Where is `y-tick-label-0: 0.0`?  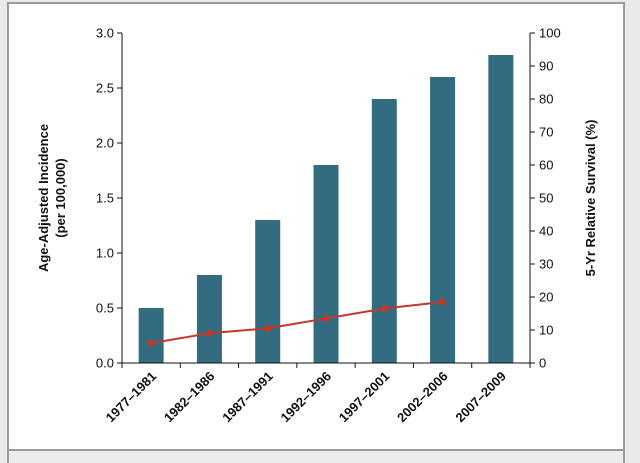 y-tick-label-0: 0.0 is located at coordinates (105, 363).